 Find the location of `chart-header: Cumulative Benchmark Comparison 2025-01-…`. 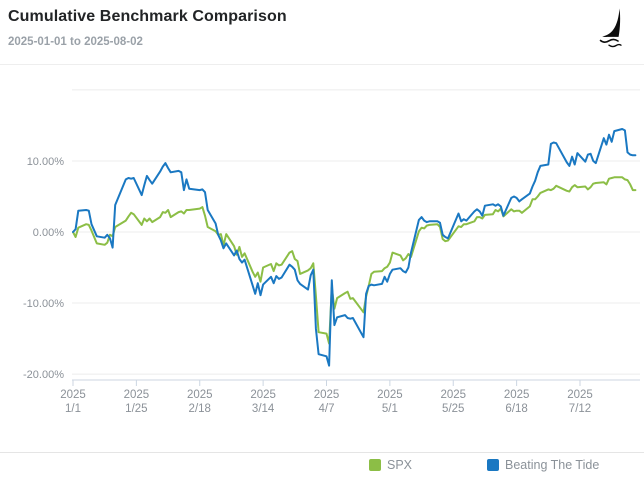

chart-header: Cumulative Benchmark Comparison 2025-01-… is located at coordinates (322, 32).